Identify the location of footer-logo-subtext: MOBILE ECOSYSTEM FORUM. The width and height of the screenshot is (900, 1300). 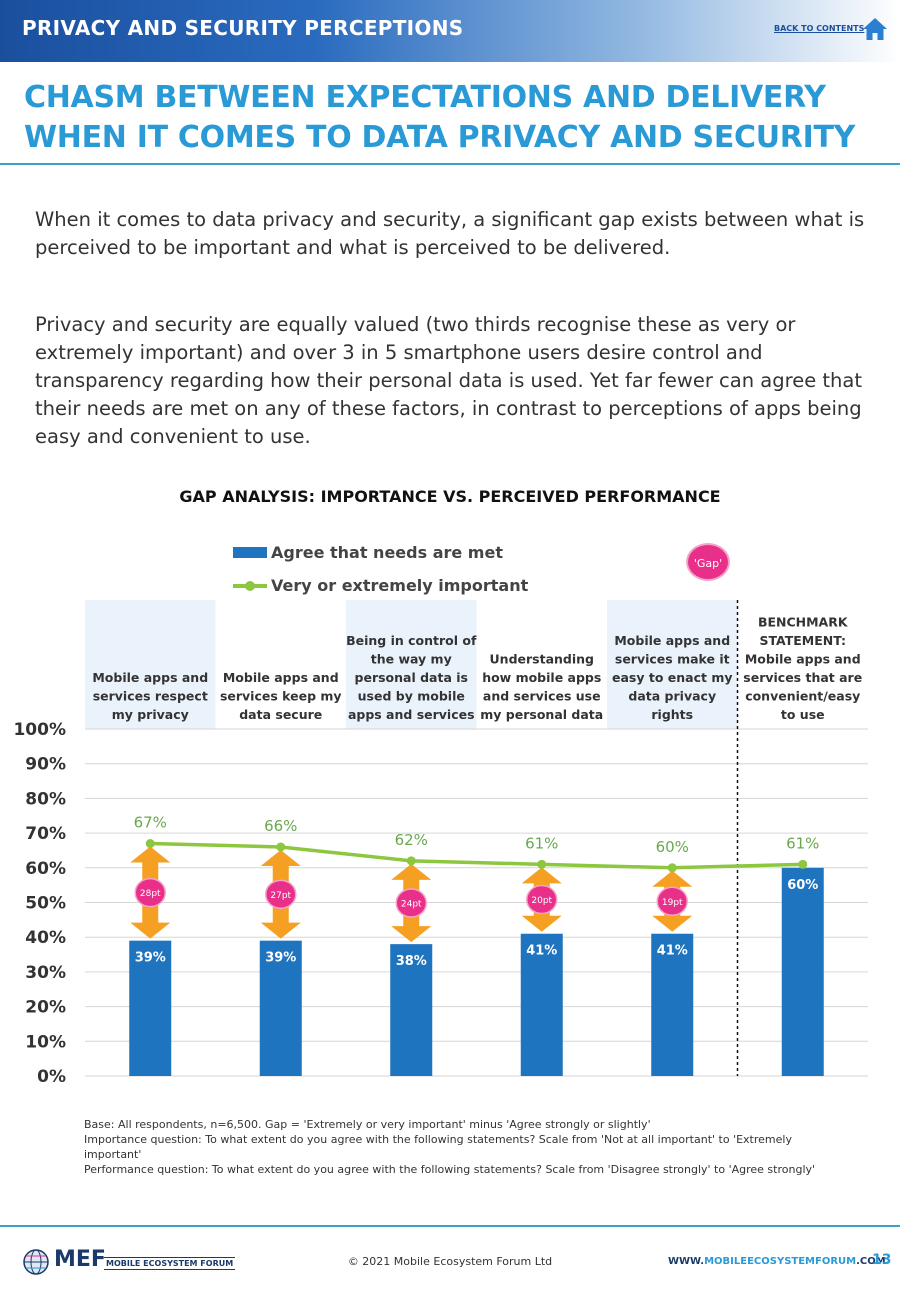
(170, 1263).